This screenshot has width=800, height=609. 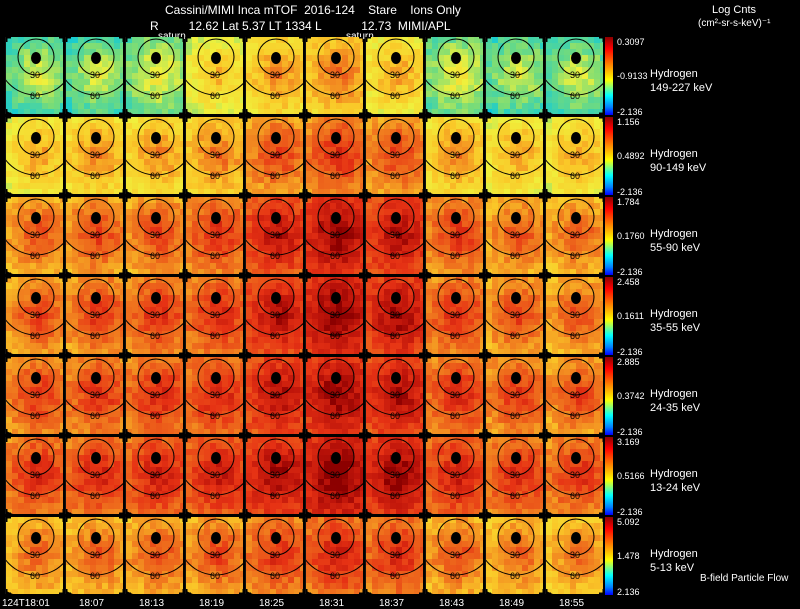 What do you see at coordinates (632, 76) in the screenshot?
I see `color-bar-mid-value: -0.9133` at bounding box center [632, 76].